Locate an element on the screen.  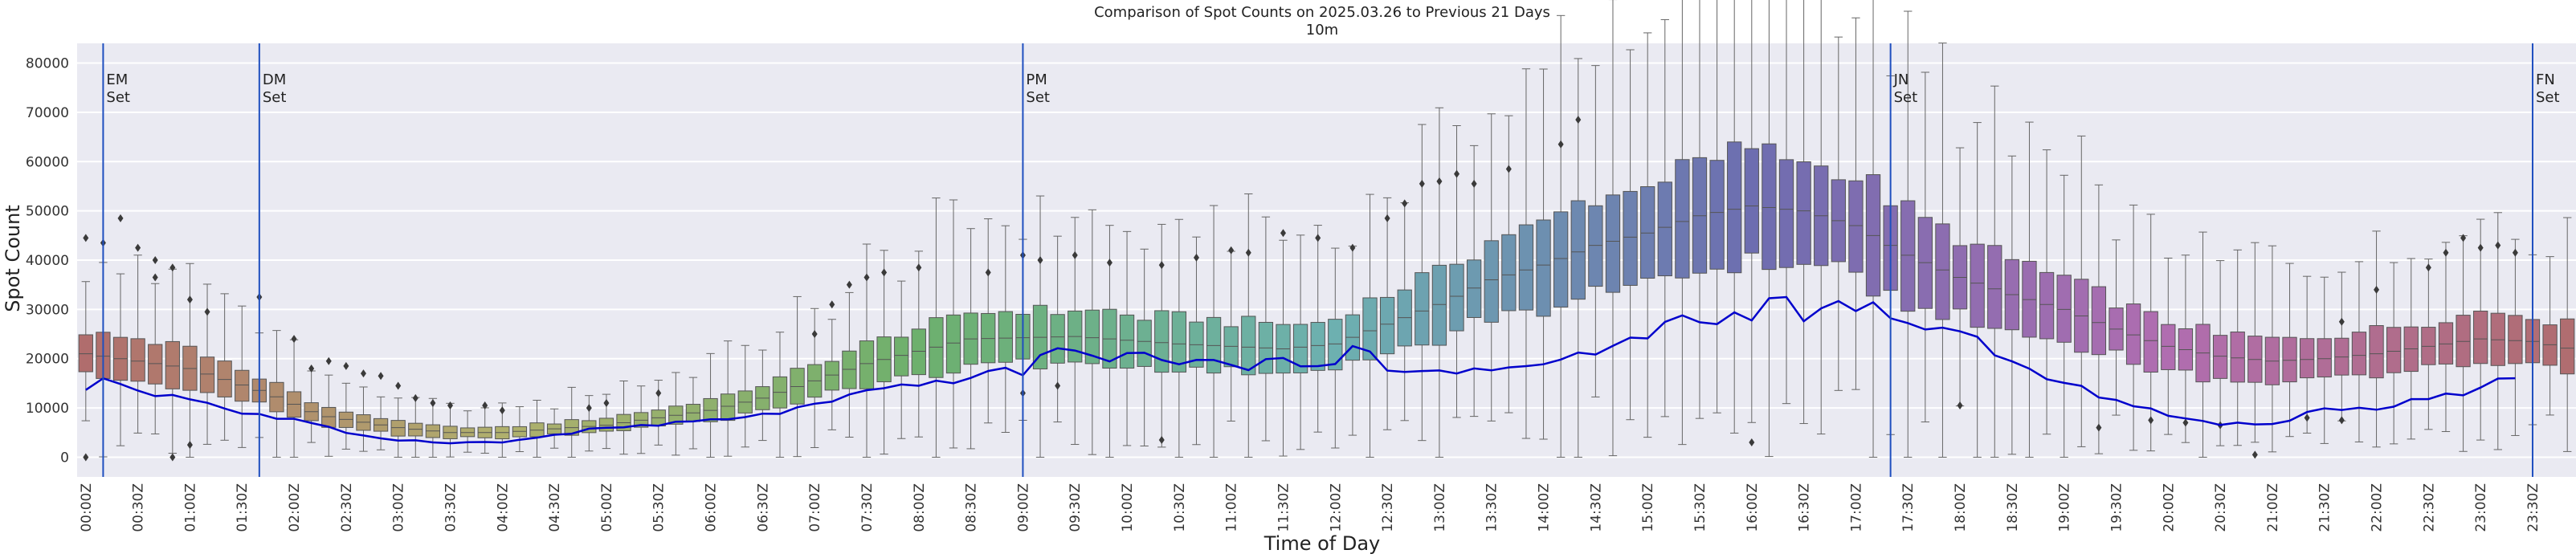
y-tick-label: 80000 is located at coordinates (47, 64).